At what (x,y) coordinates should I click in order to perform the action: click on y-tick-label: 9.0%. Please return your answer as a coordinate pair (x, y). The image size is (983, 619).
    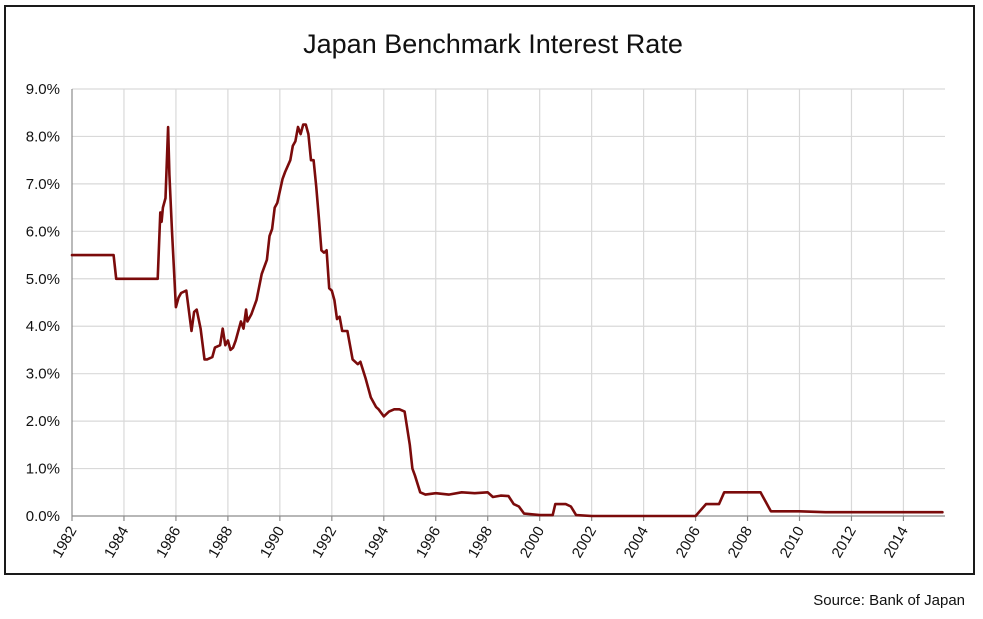
    Looking at the image, I should click on (43, 89).